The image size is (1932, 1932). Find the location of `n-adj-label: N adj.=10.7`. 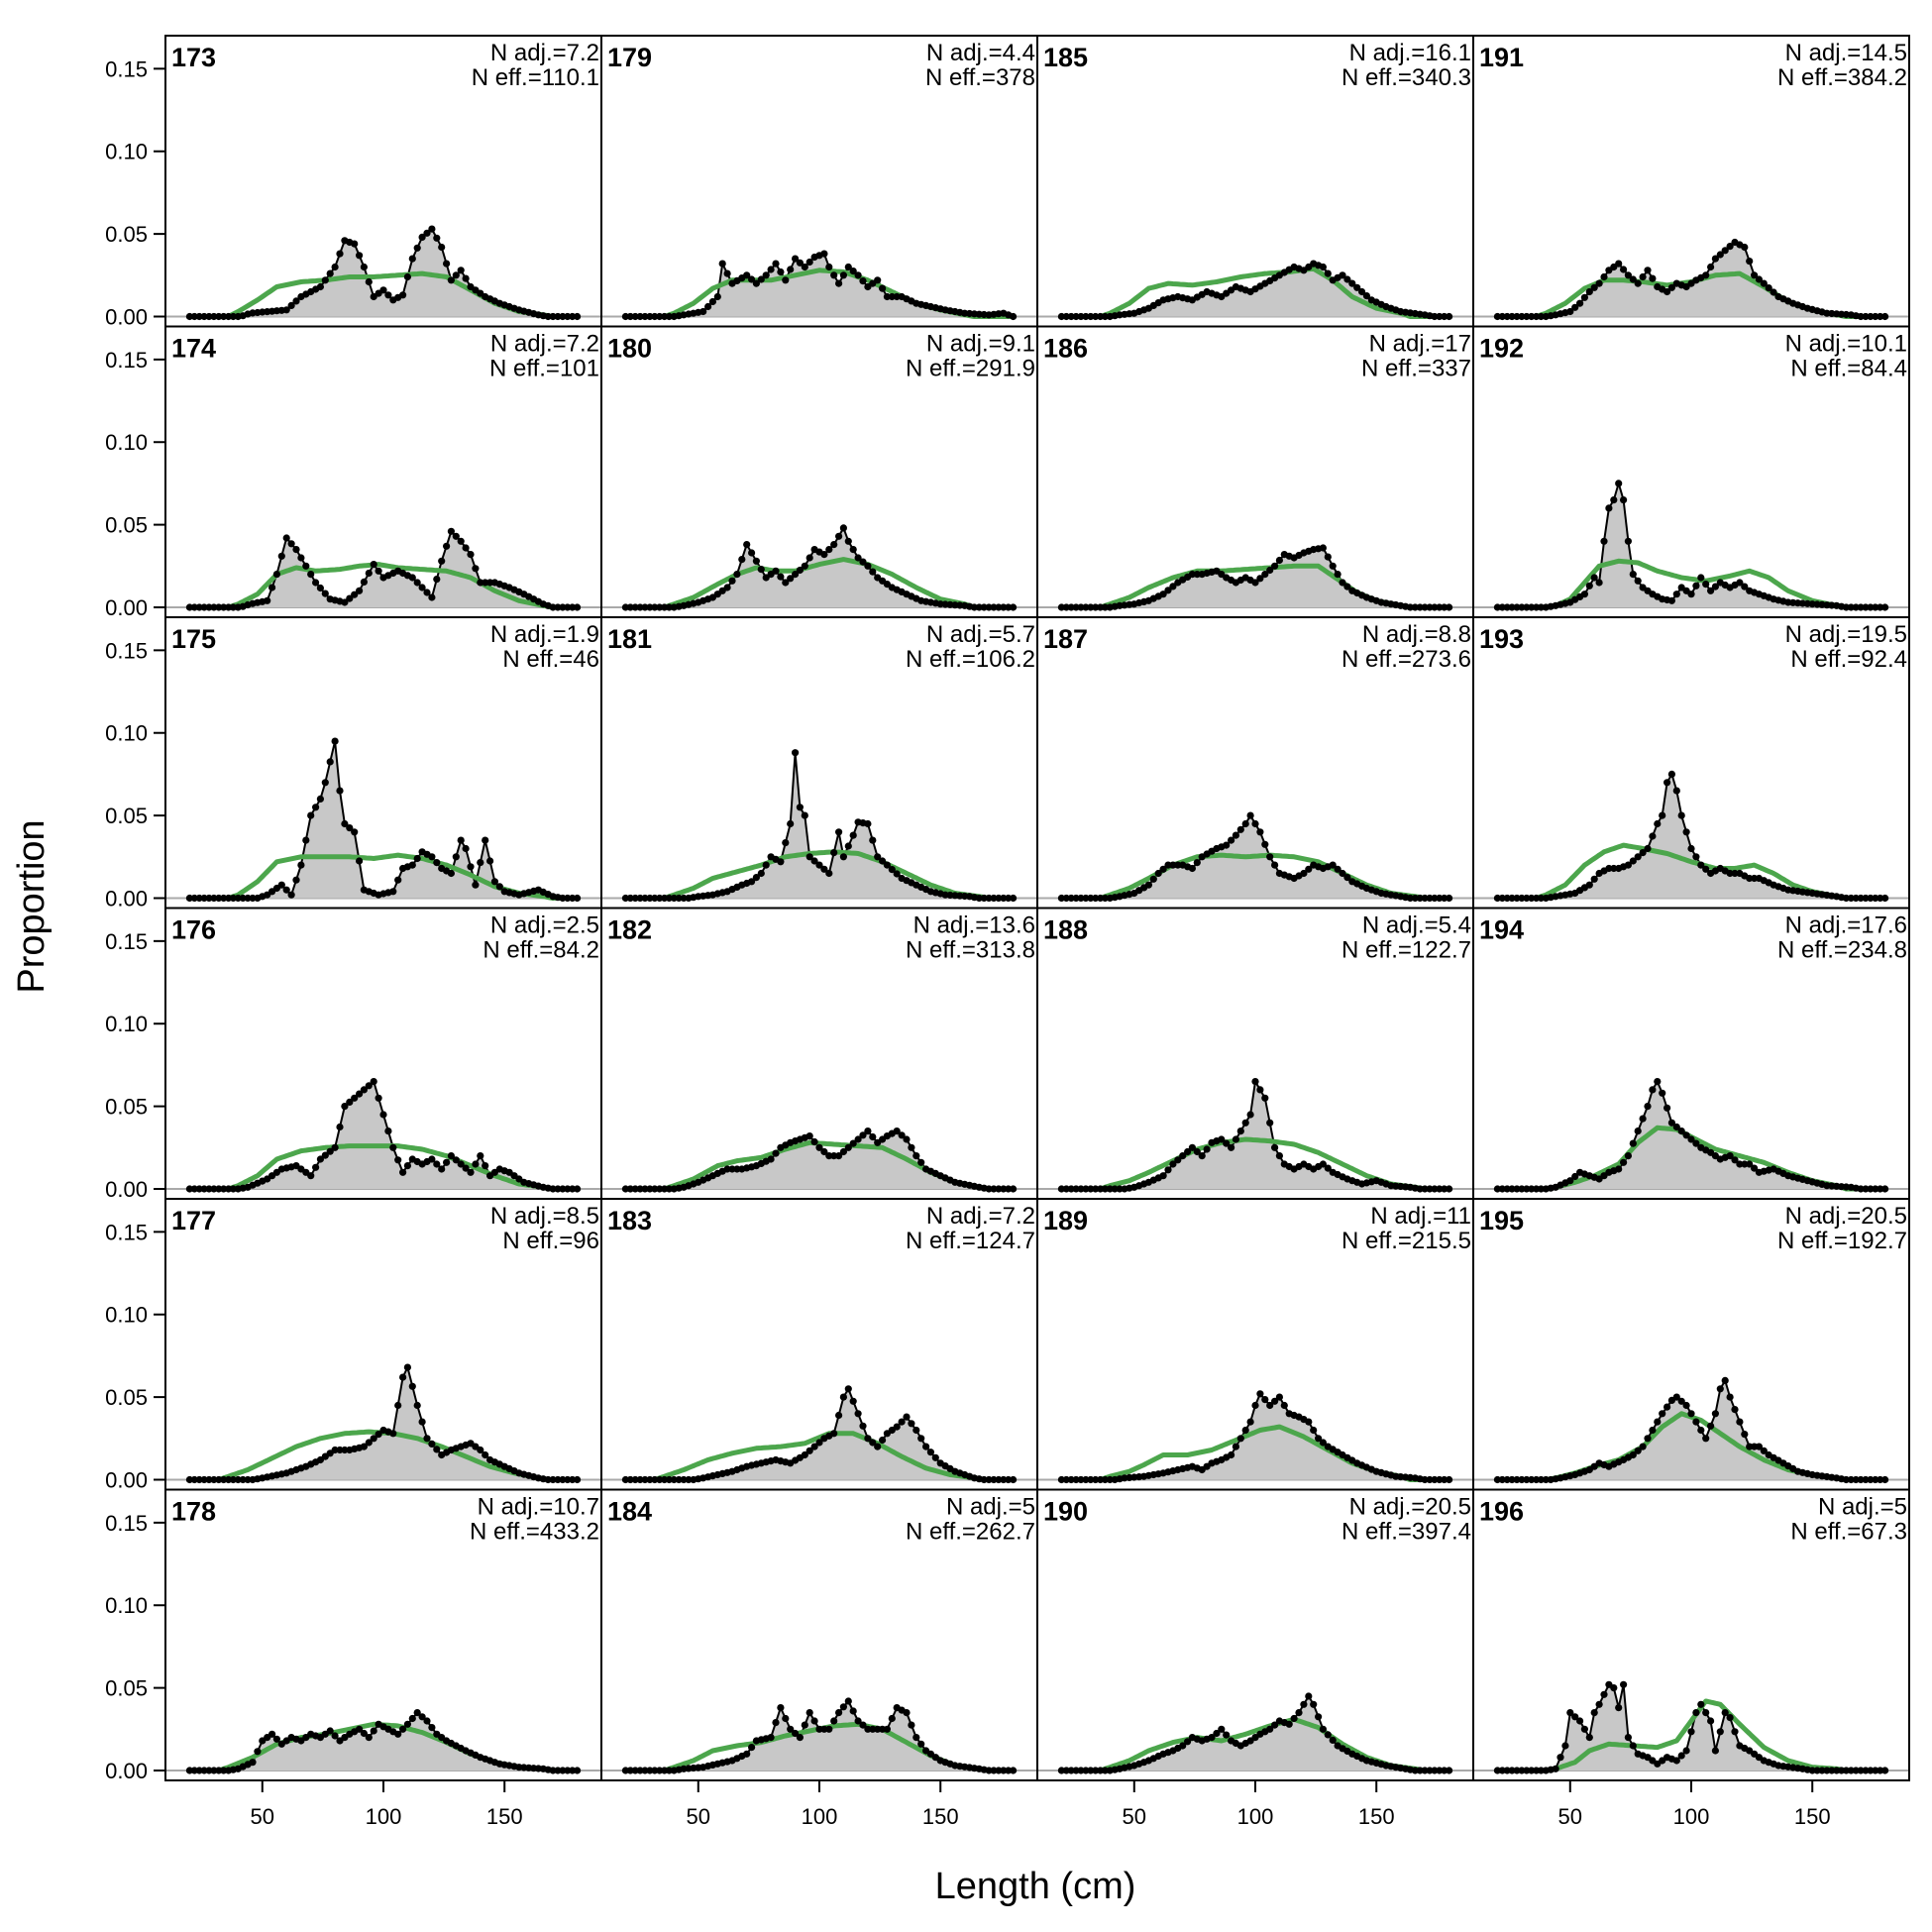

n-adj-label: N adj.=10.7 is located at coordinates (538, 1508).